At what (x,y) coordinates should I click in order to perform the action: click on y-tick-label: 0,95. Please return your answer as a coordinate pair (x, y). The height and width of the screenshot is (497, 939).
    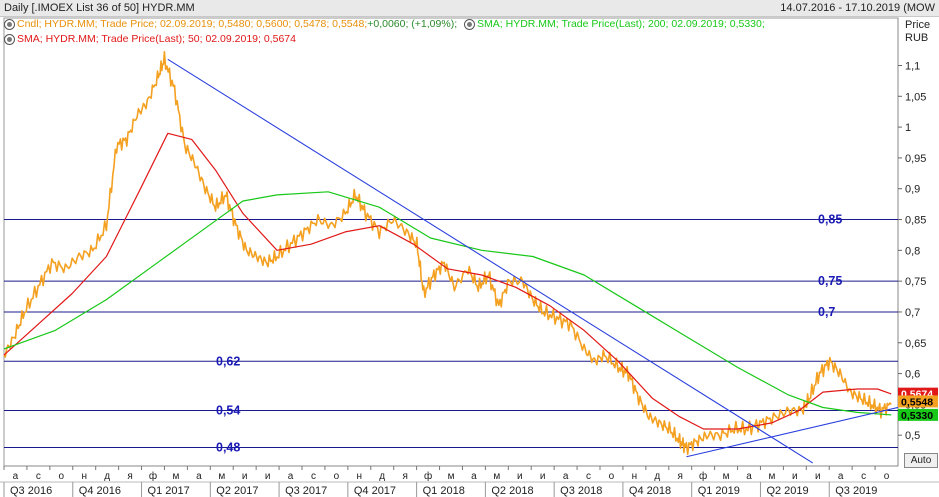
    Looking at the image, I should click on (915, 159).